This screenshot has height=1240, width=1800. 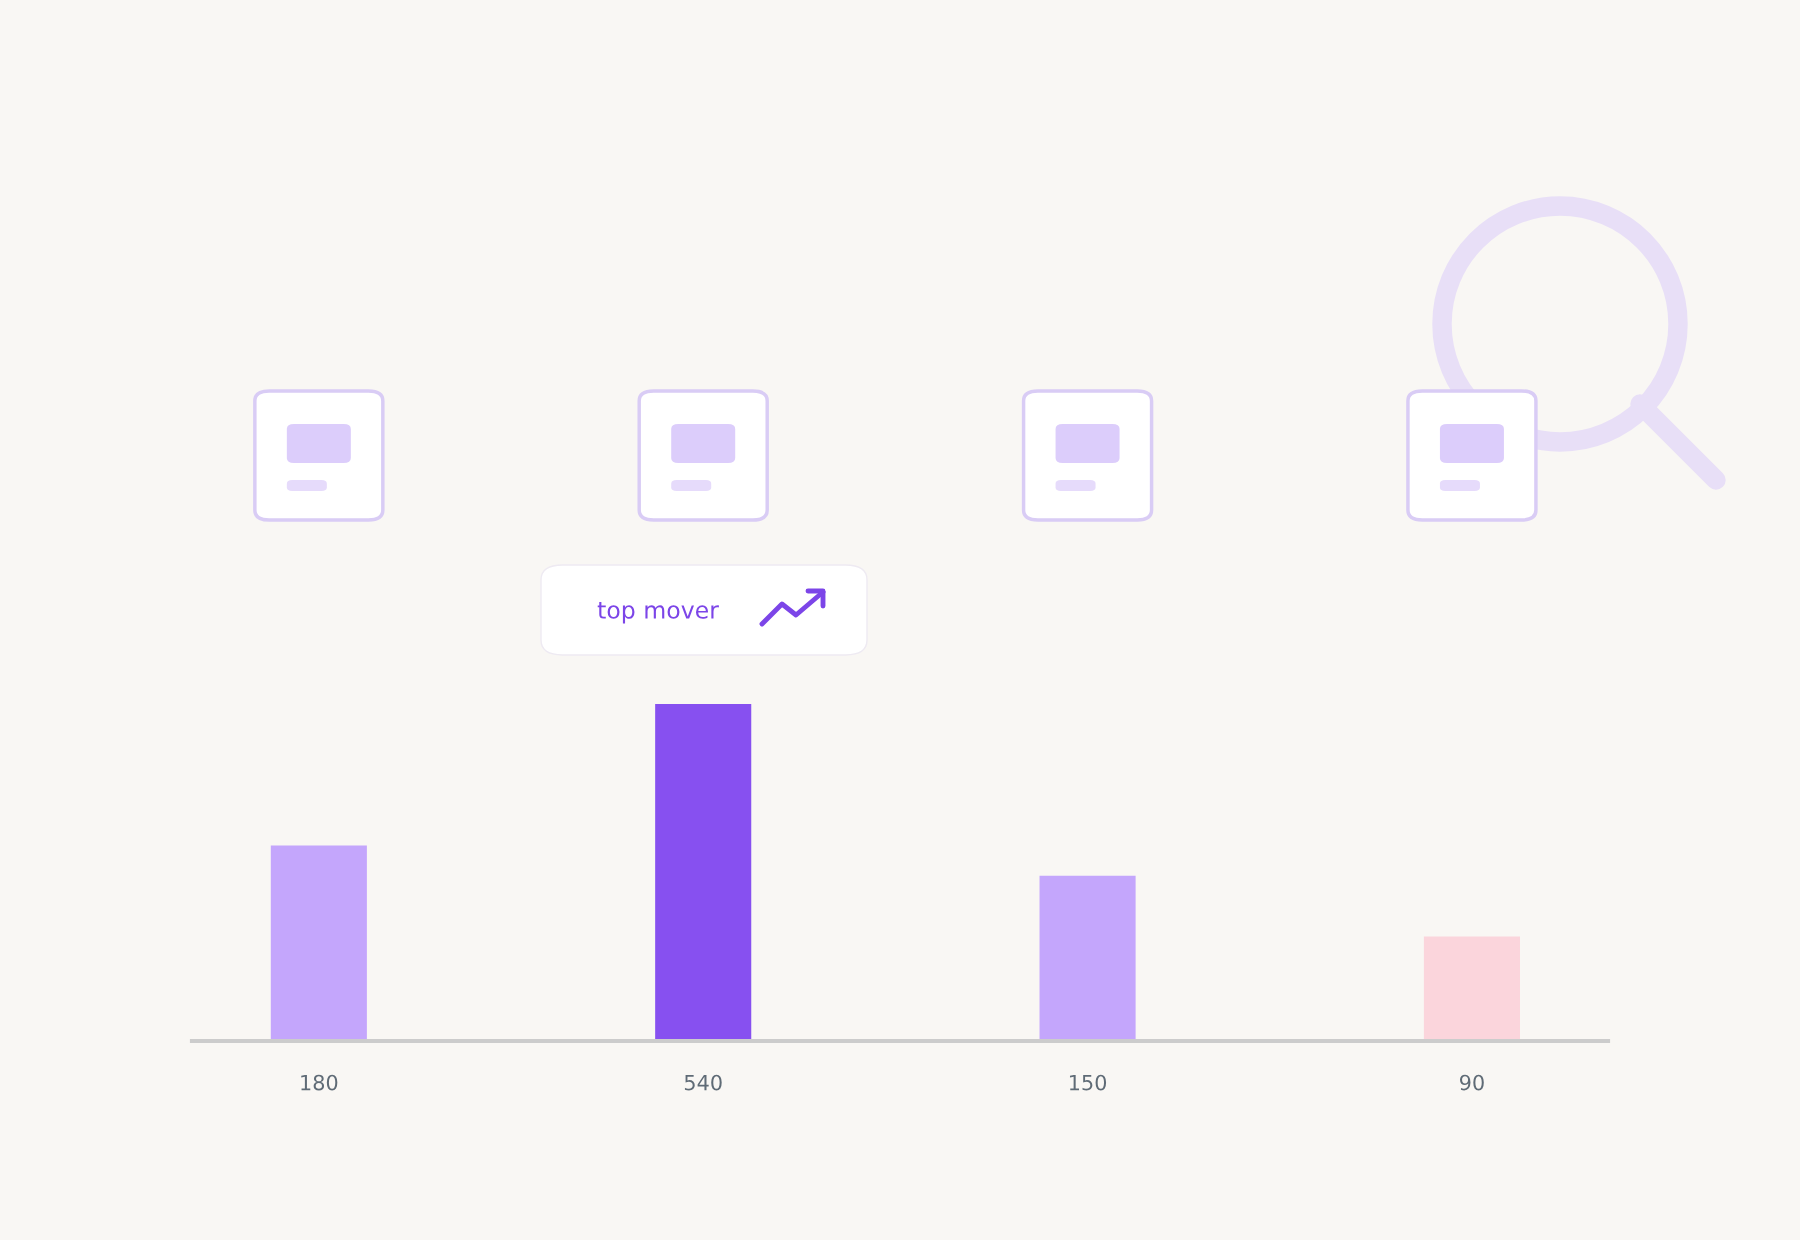 I want to click on x-tick-label: 180, so click(x=319, y=1082).